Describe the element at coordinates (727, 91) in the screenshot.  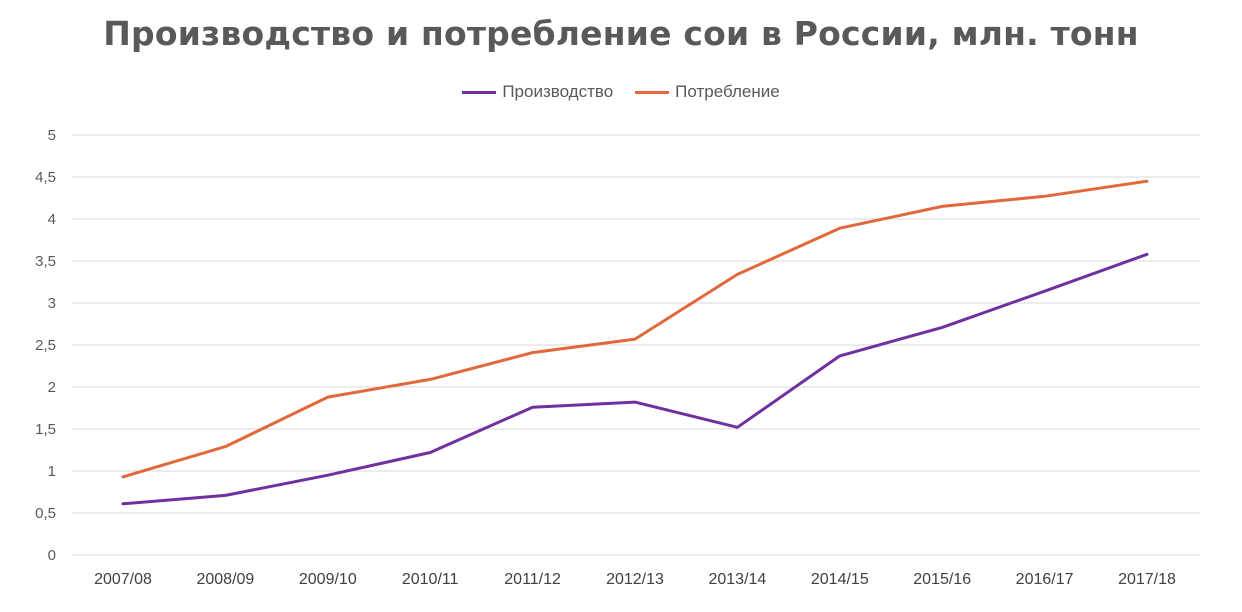
I see `legend-label-consumption: Потребление` at that location.